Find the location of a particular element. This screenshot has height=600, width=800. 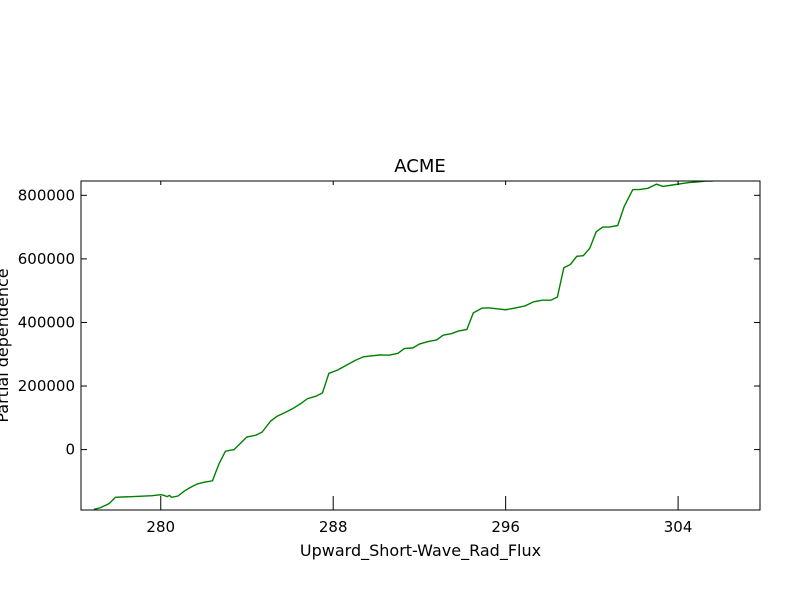

x-axis-label: Upward_Short-Wave_Rad_Flux is located at coordinates (420, 551).